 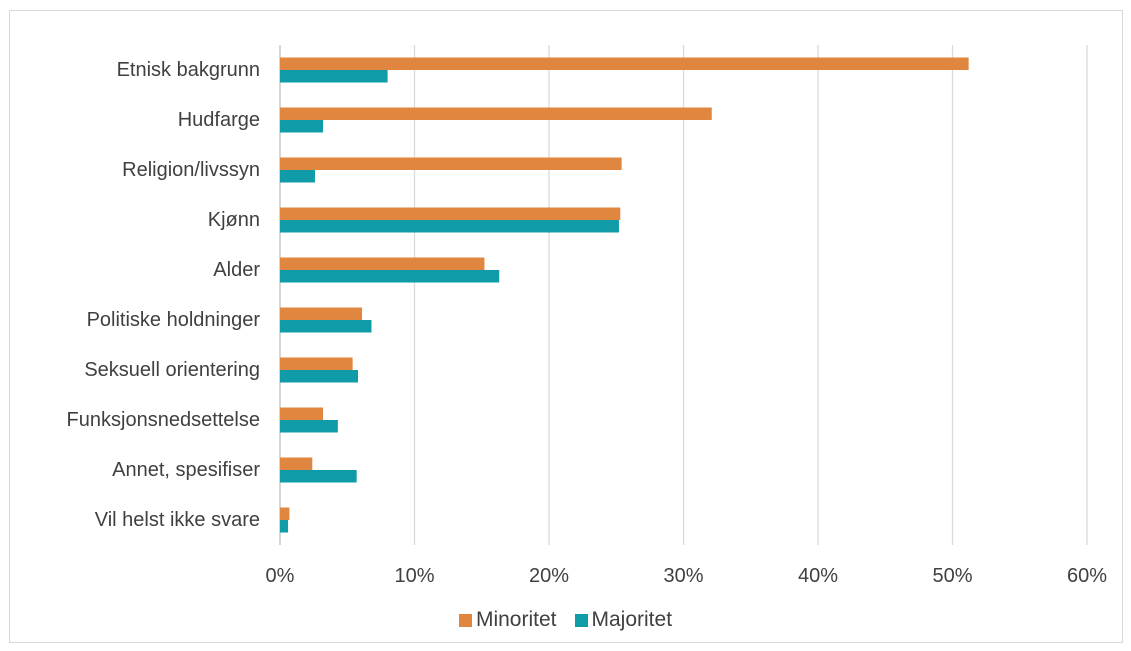 What do you see at coordinates (414, 576) in the screenshot?
I see `x-tick-label-1: 10%` at bounding box center [414, 576].